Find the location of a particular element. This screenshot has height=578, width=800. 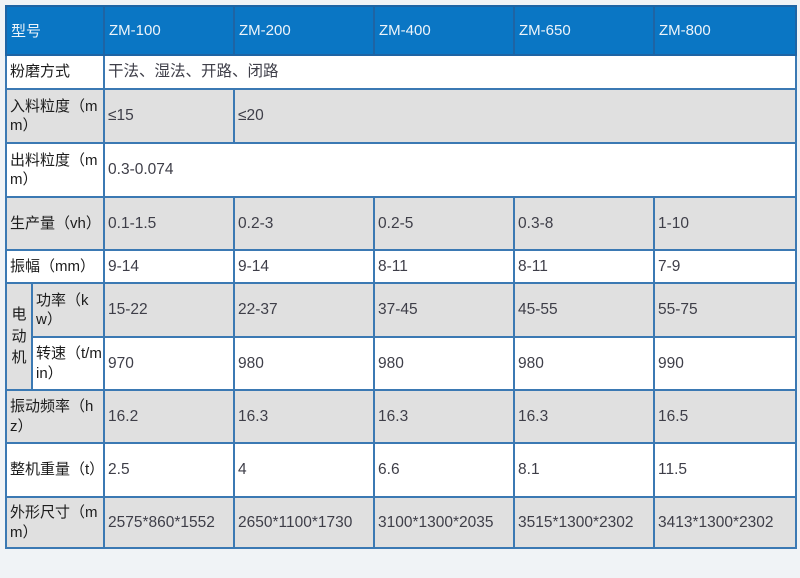

row-weight: 整机重量（t） 2.5 4 6.6 8.1 11.5 is located at coordinates (401, 470).